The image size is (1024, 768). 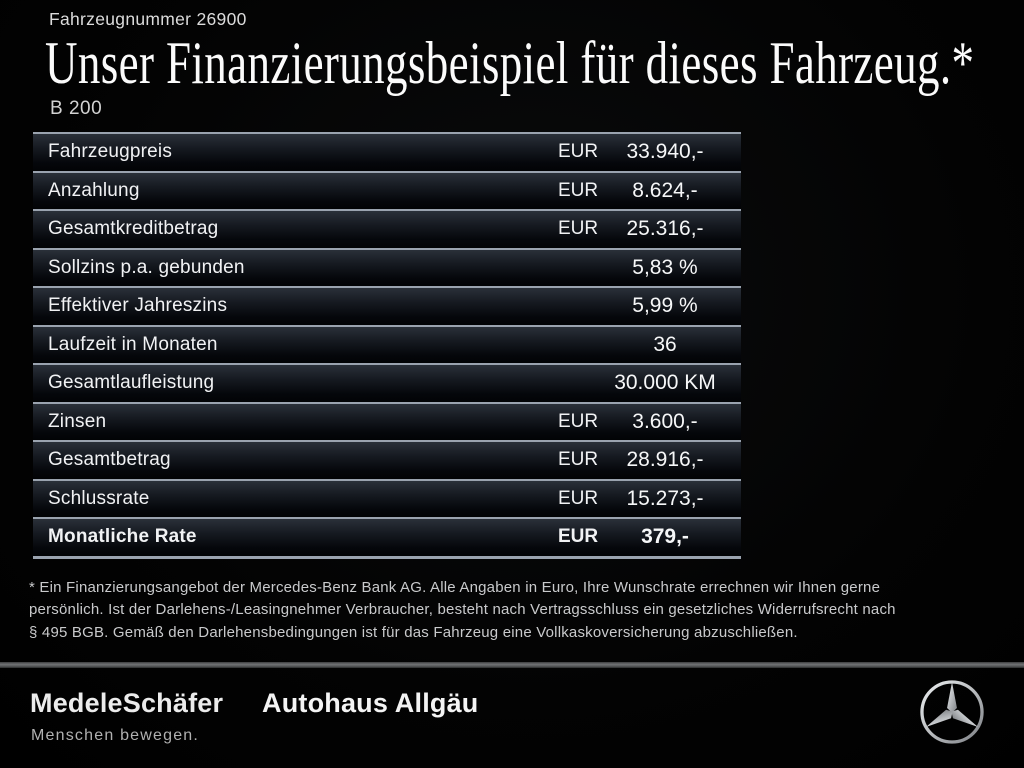 What do you see at coordinates (94, 190) in the screenshot?
I see `row-label: Anzahlung` at bounding box center [94, 190].